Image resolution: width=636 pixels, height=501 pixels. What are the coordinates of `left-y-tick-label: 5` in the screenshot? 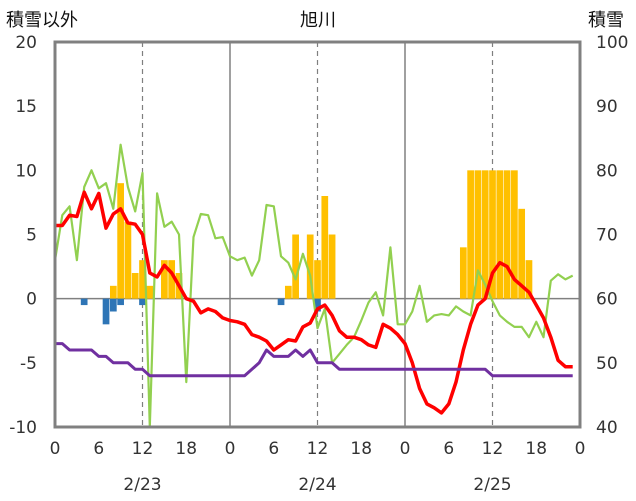 It's located at (31, 236).